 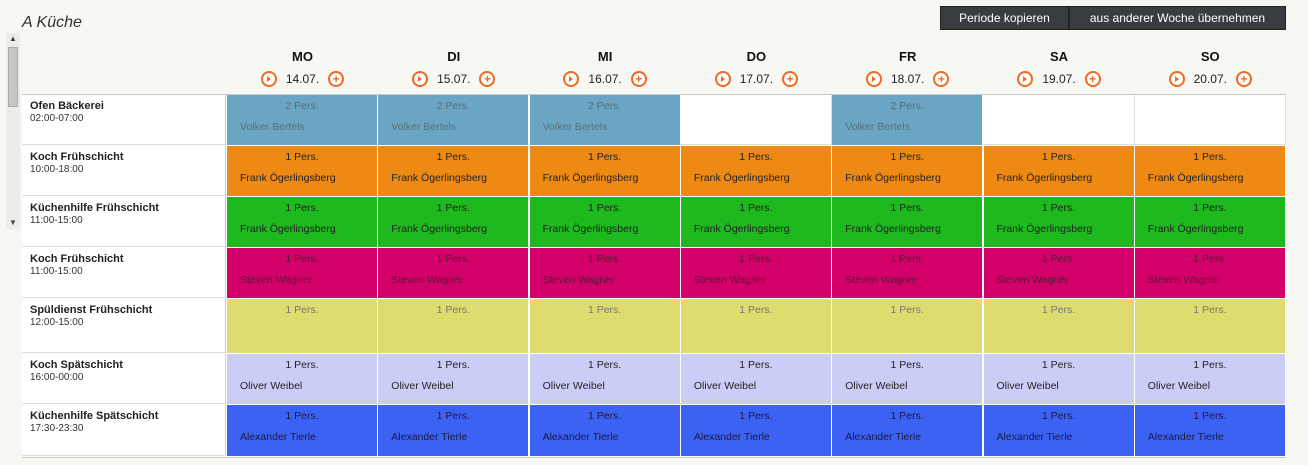 What do you see at coordinates (877, 127) in the screenshot?
I see `assigned-person: Volker Bertels` at bounding box center [877, 127].